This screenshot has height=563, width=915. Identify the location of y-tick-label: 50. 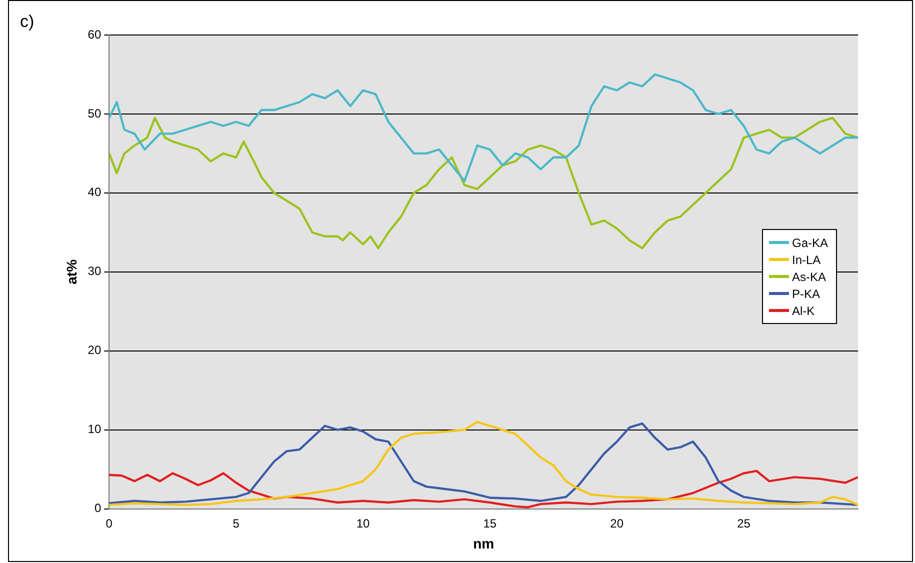
(95, 113).